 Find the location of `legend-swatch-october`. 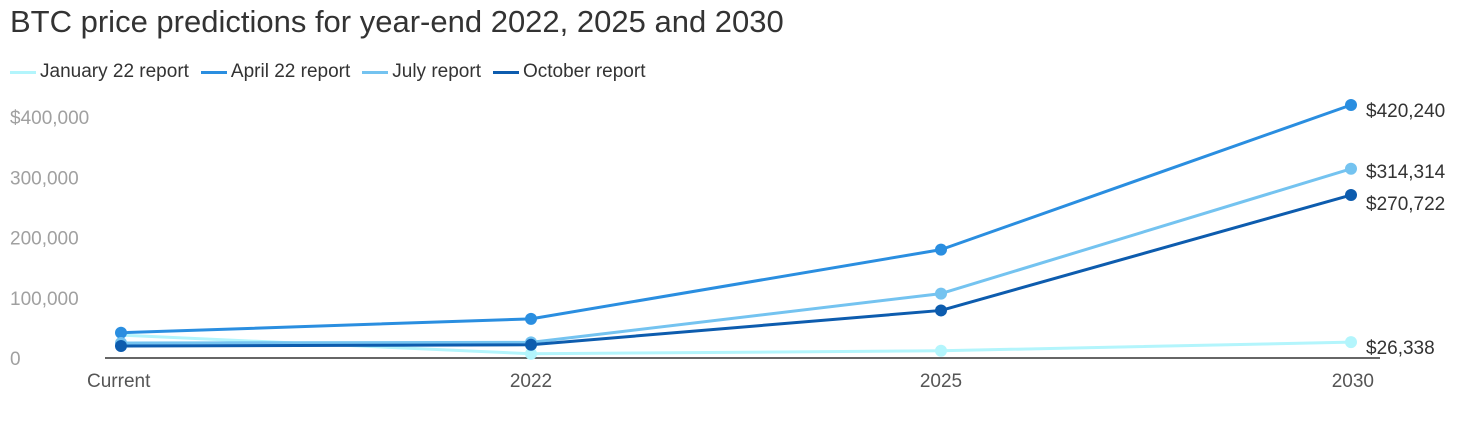

legend-swatch-october is located at coordinates (505, 72).